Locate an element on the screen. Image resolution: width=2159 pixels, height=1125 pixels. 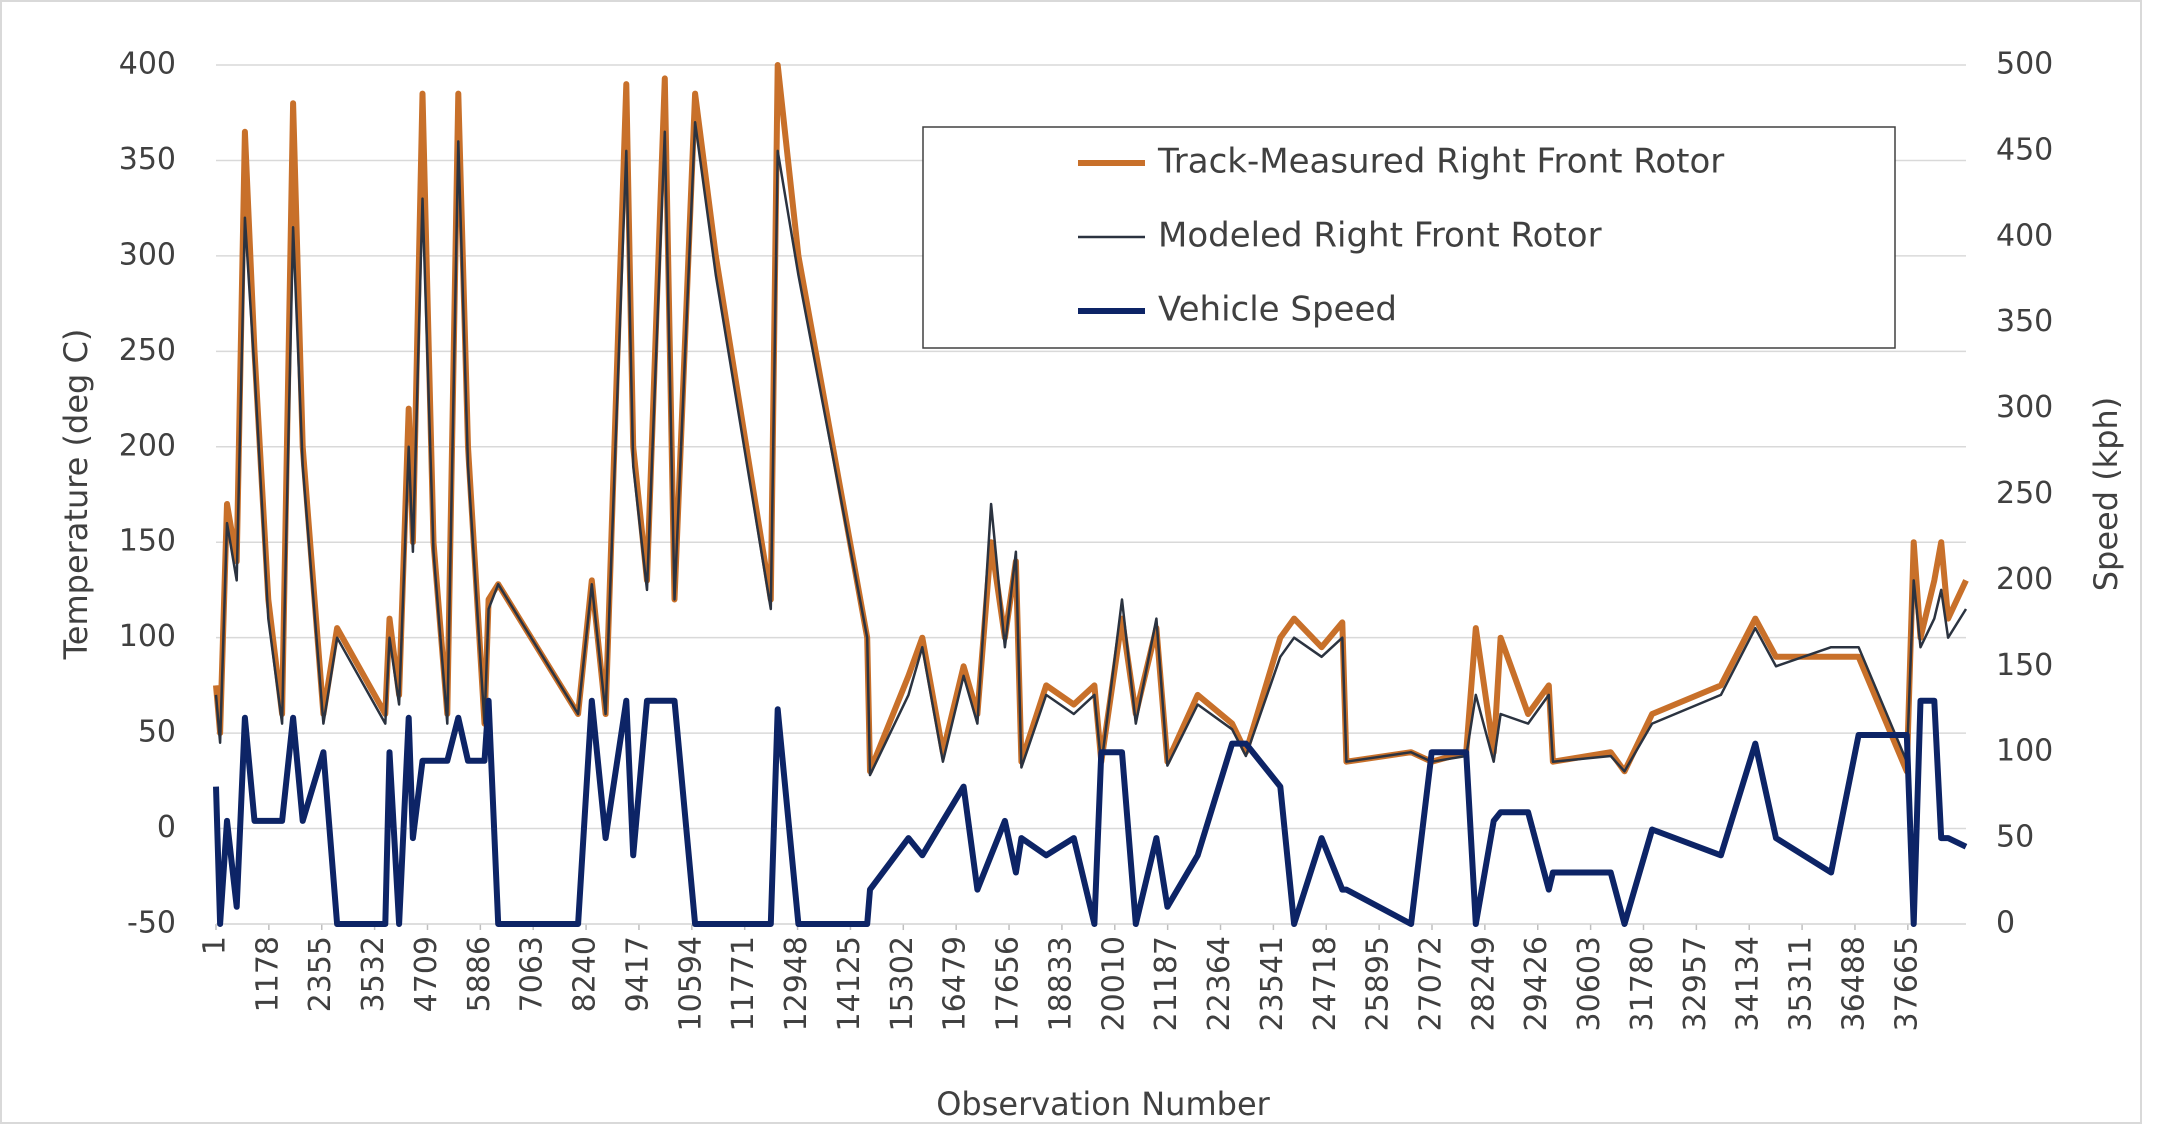
x-tick-label: 29426 is located at coordinates (1536, 983).